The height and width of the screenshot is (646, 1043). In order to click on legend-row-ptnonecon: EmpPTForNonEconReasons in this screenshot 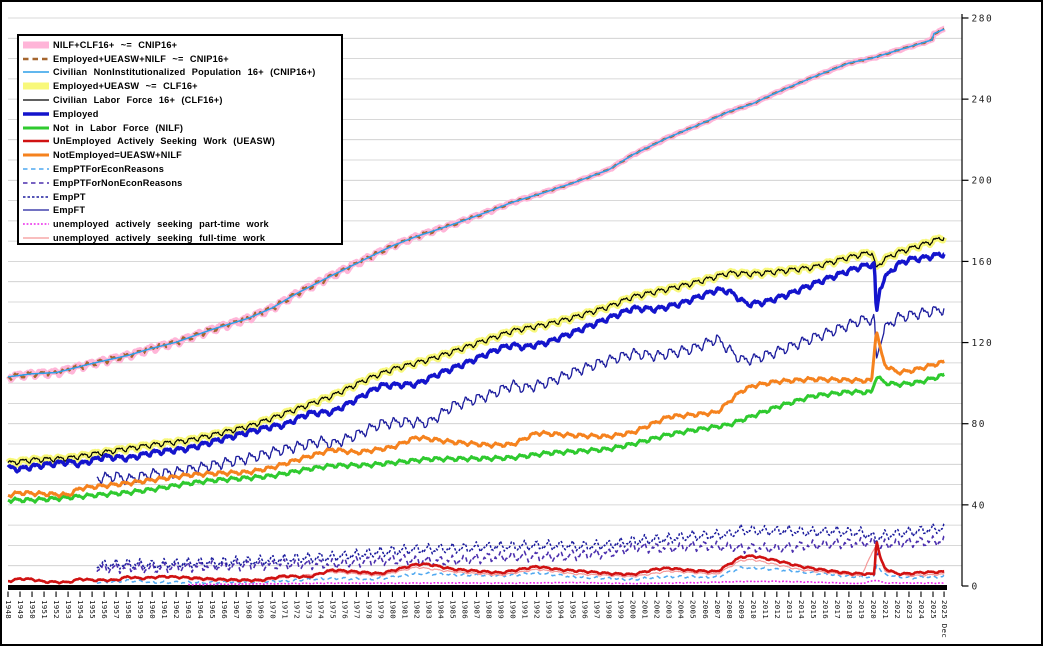, I will do `click(181, 183)`.